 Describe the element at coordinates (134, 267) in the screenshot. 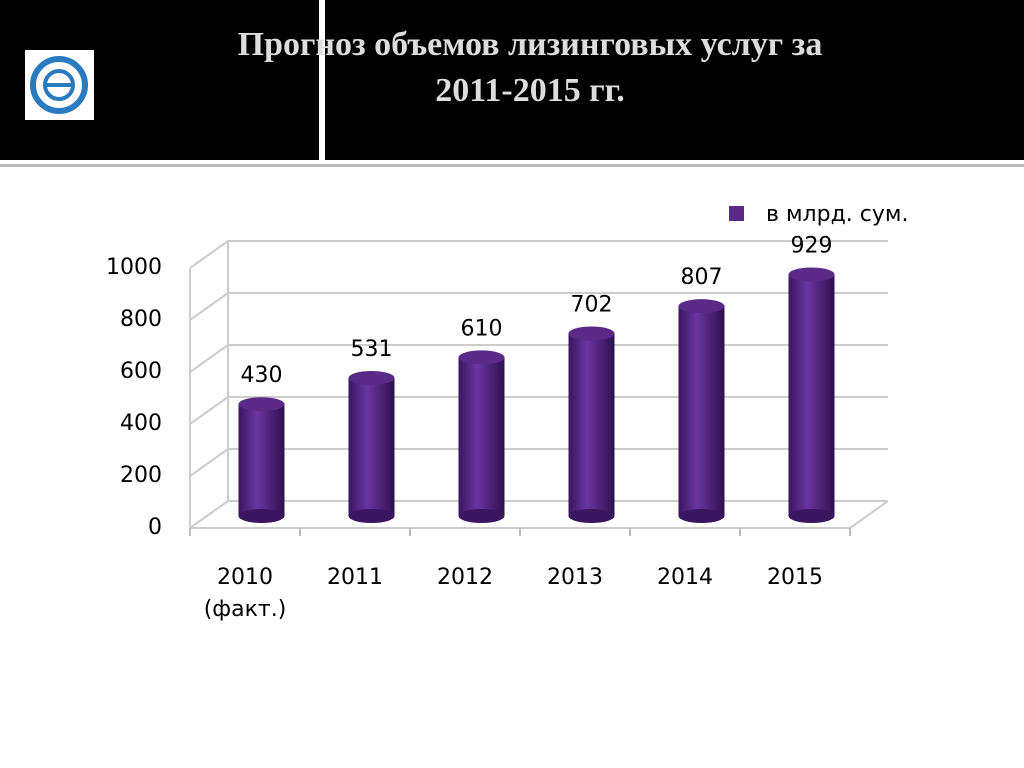

I see `y-tick-label: 1000` at that location.